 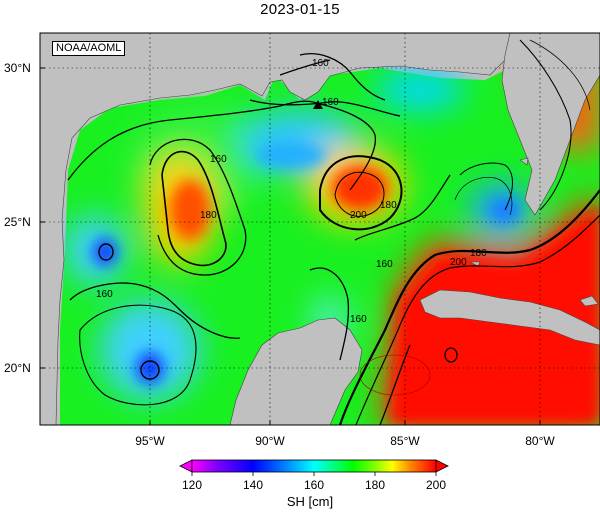 What do you see at coordinates (314, 485) in the screenshot?
I see `colorbar-tick-label: 160` at bounding box center [314, 485].